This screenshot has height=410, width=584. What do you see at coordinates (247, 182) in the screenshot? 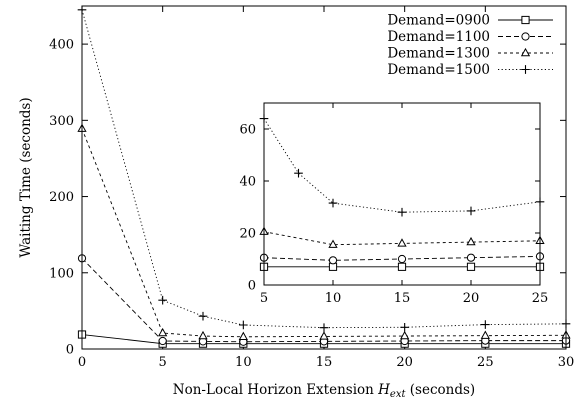
I see `inset-y-tick-label: 40` at bounding box center [247, 182].